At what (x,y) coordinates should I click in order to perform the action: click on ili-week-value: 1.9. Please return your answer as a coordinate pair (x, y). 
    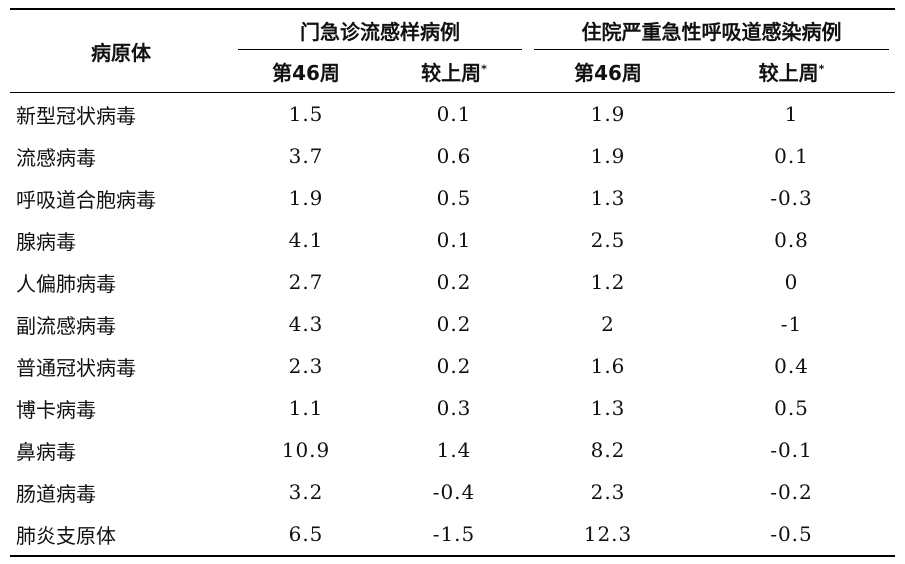
    Looking at the image, I should click on (306, 198).